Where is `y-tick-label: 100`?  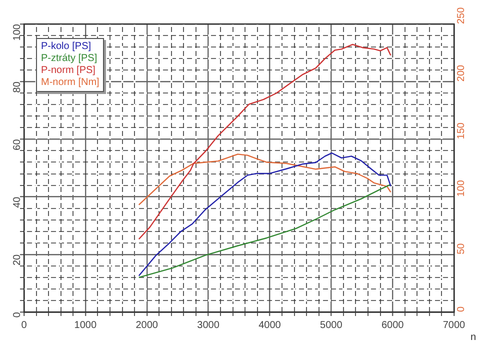
y-tick-label: 100 is located at coordinates (17, 32).